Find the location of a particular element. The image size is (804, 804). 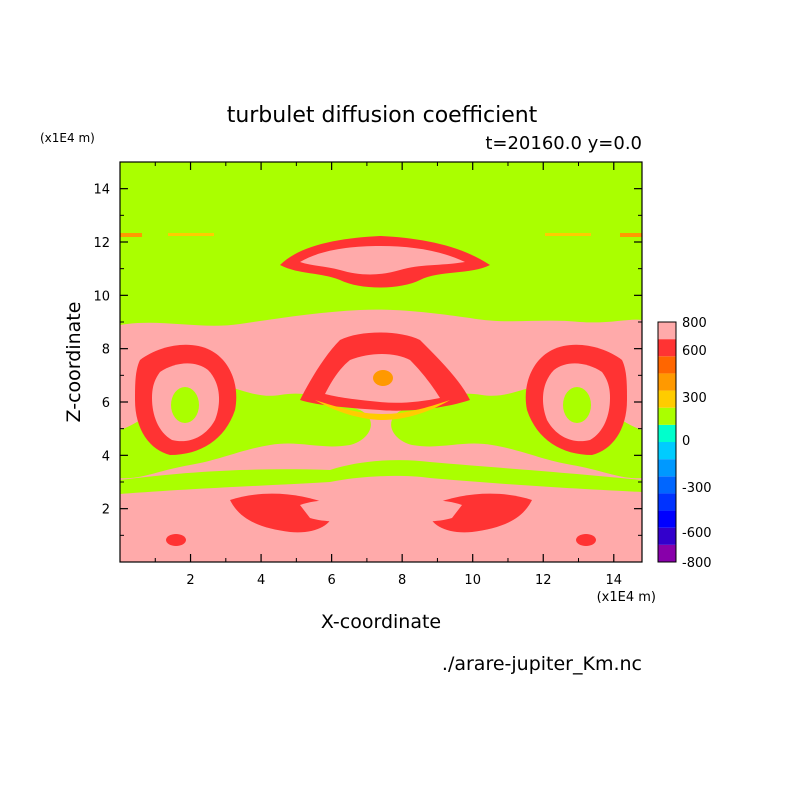

region-lower-band is located at coordinates (381, 477).